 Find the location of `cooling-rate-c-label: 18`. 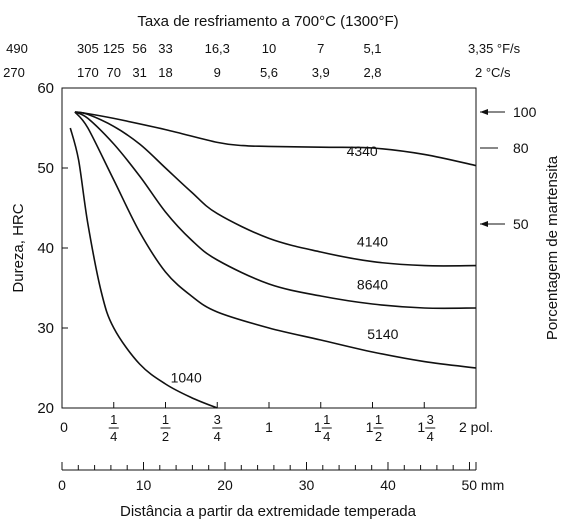

cooling-rate-c-label: 18 is located at coordinates (165, 72).